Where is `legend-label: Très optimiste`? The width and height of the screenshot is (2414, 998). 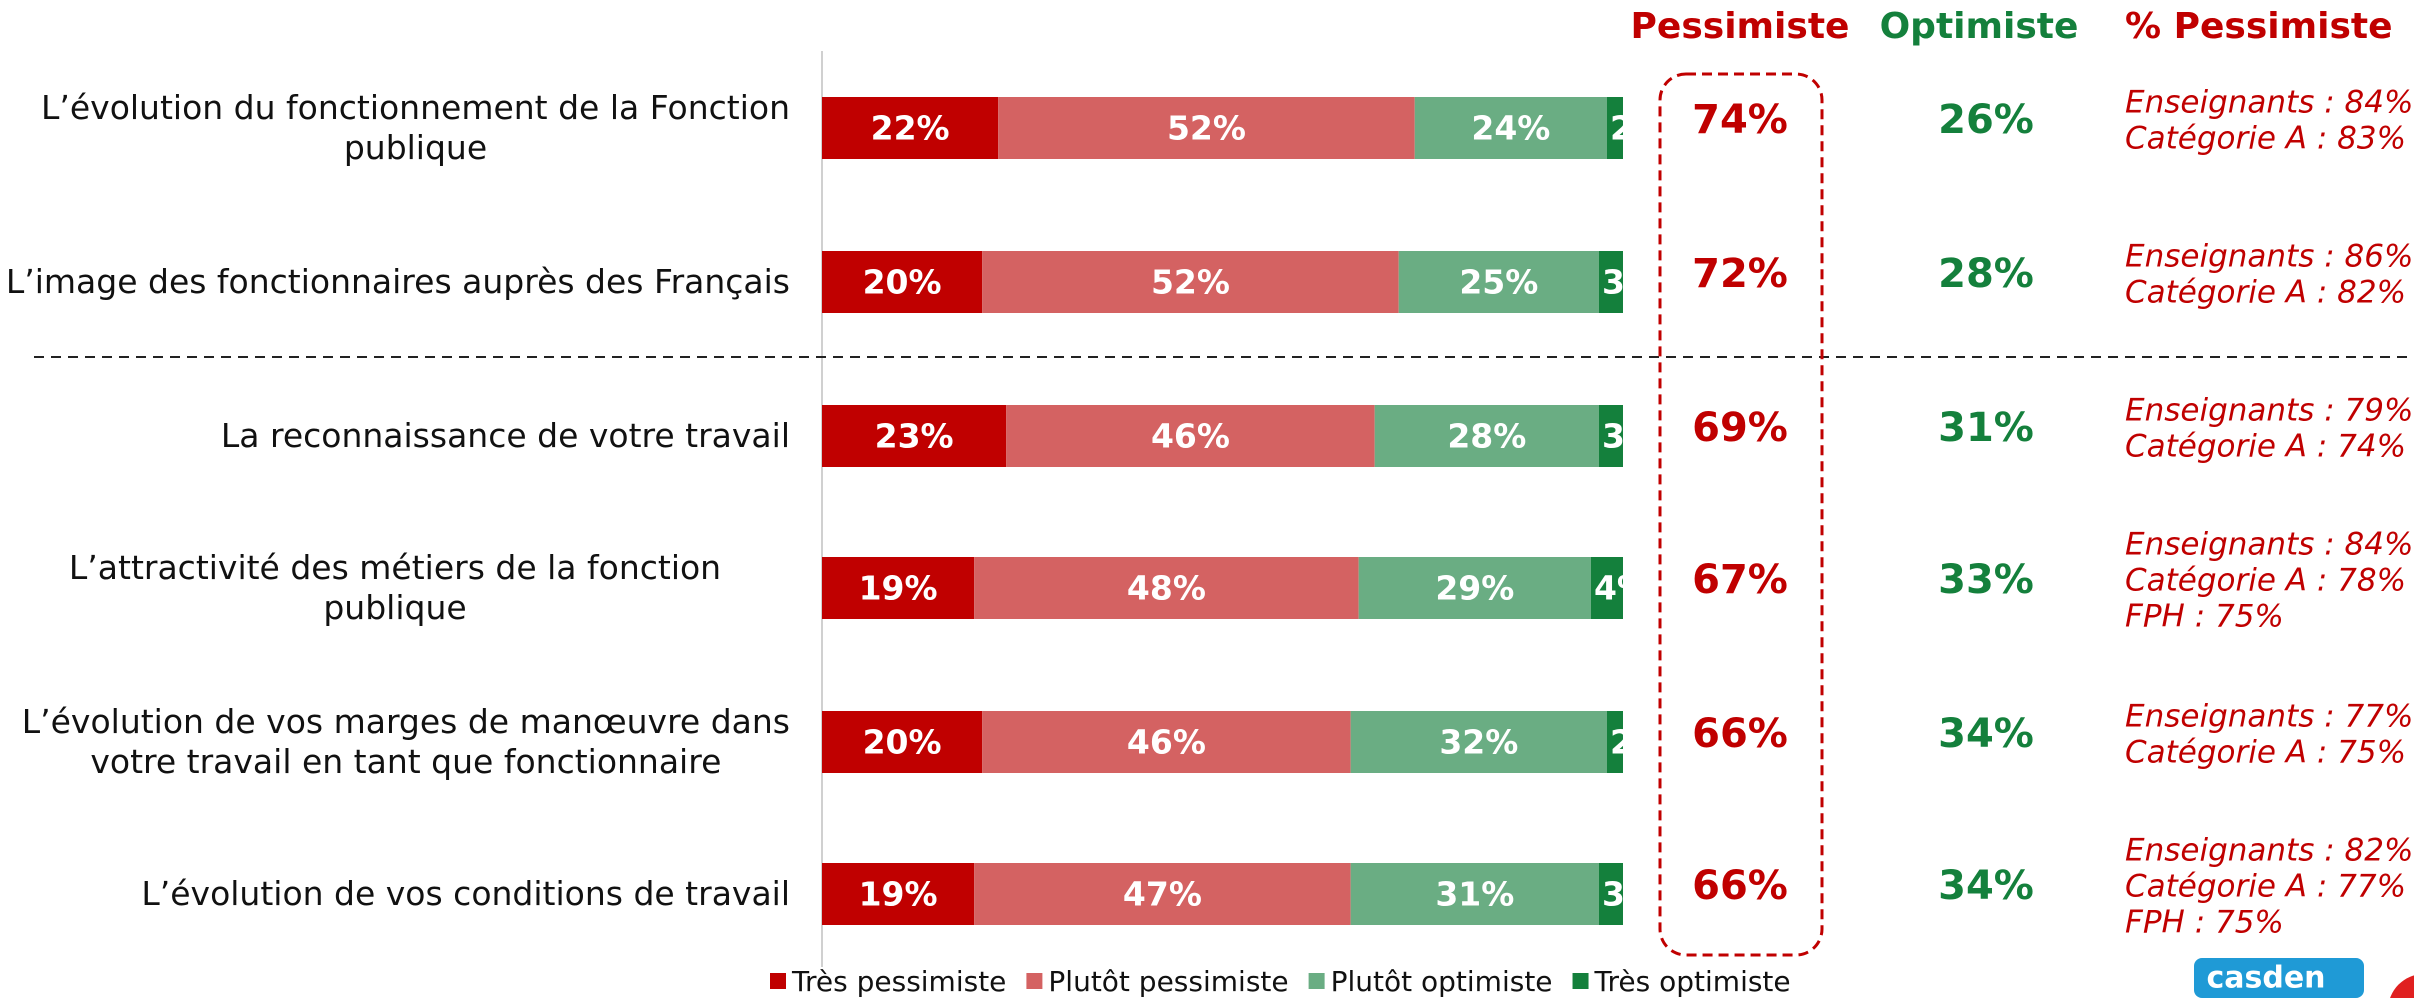 legend-label: Très optimiste is located at coordinates (1692, 981).